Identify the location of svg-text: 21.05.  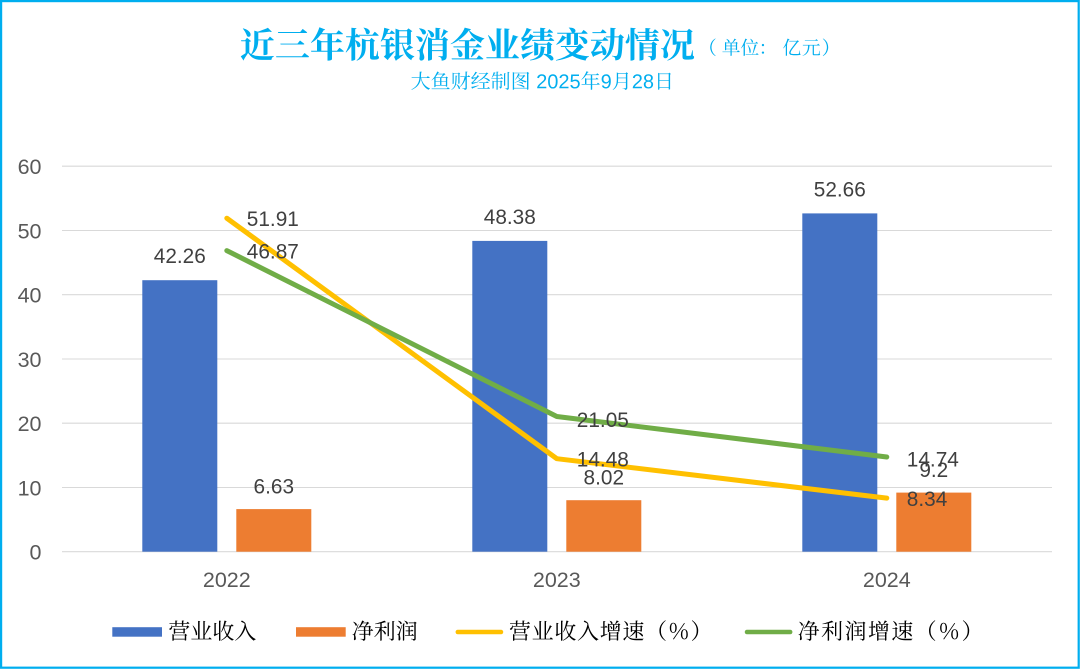
(603, 420).